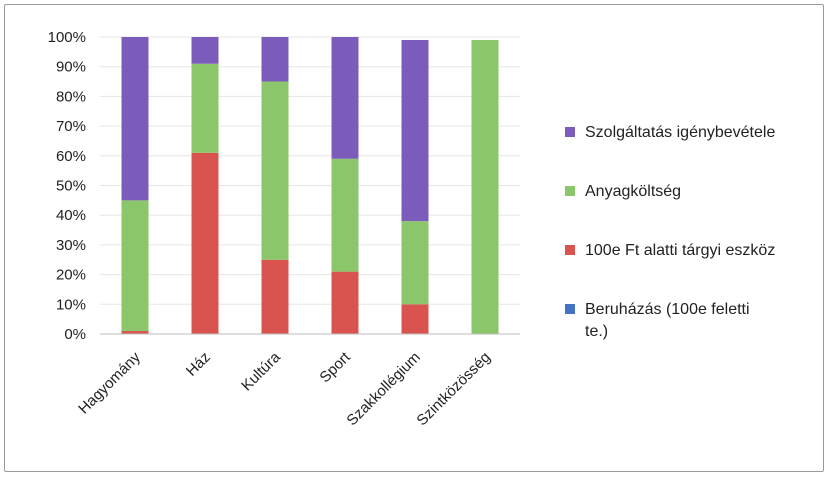 This screenshot has width=830, height=477. I want to click on y-axis: 0% 10% 20% 30% 40% 50% 60% 70% 80% 90% 100%, so click(67, 186).